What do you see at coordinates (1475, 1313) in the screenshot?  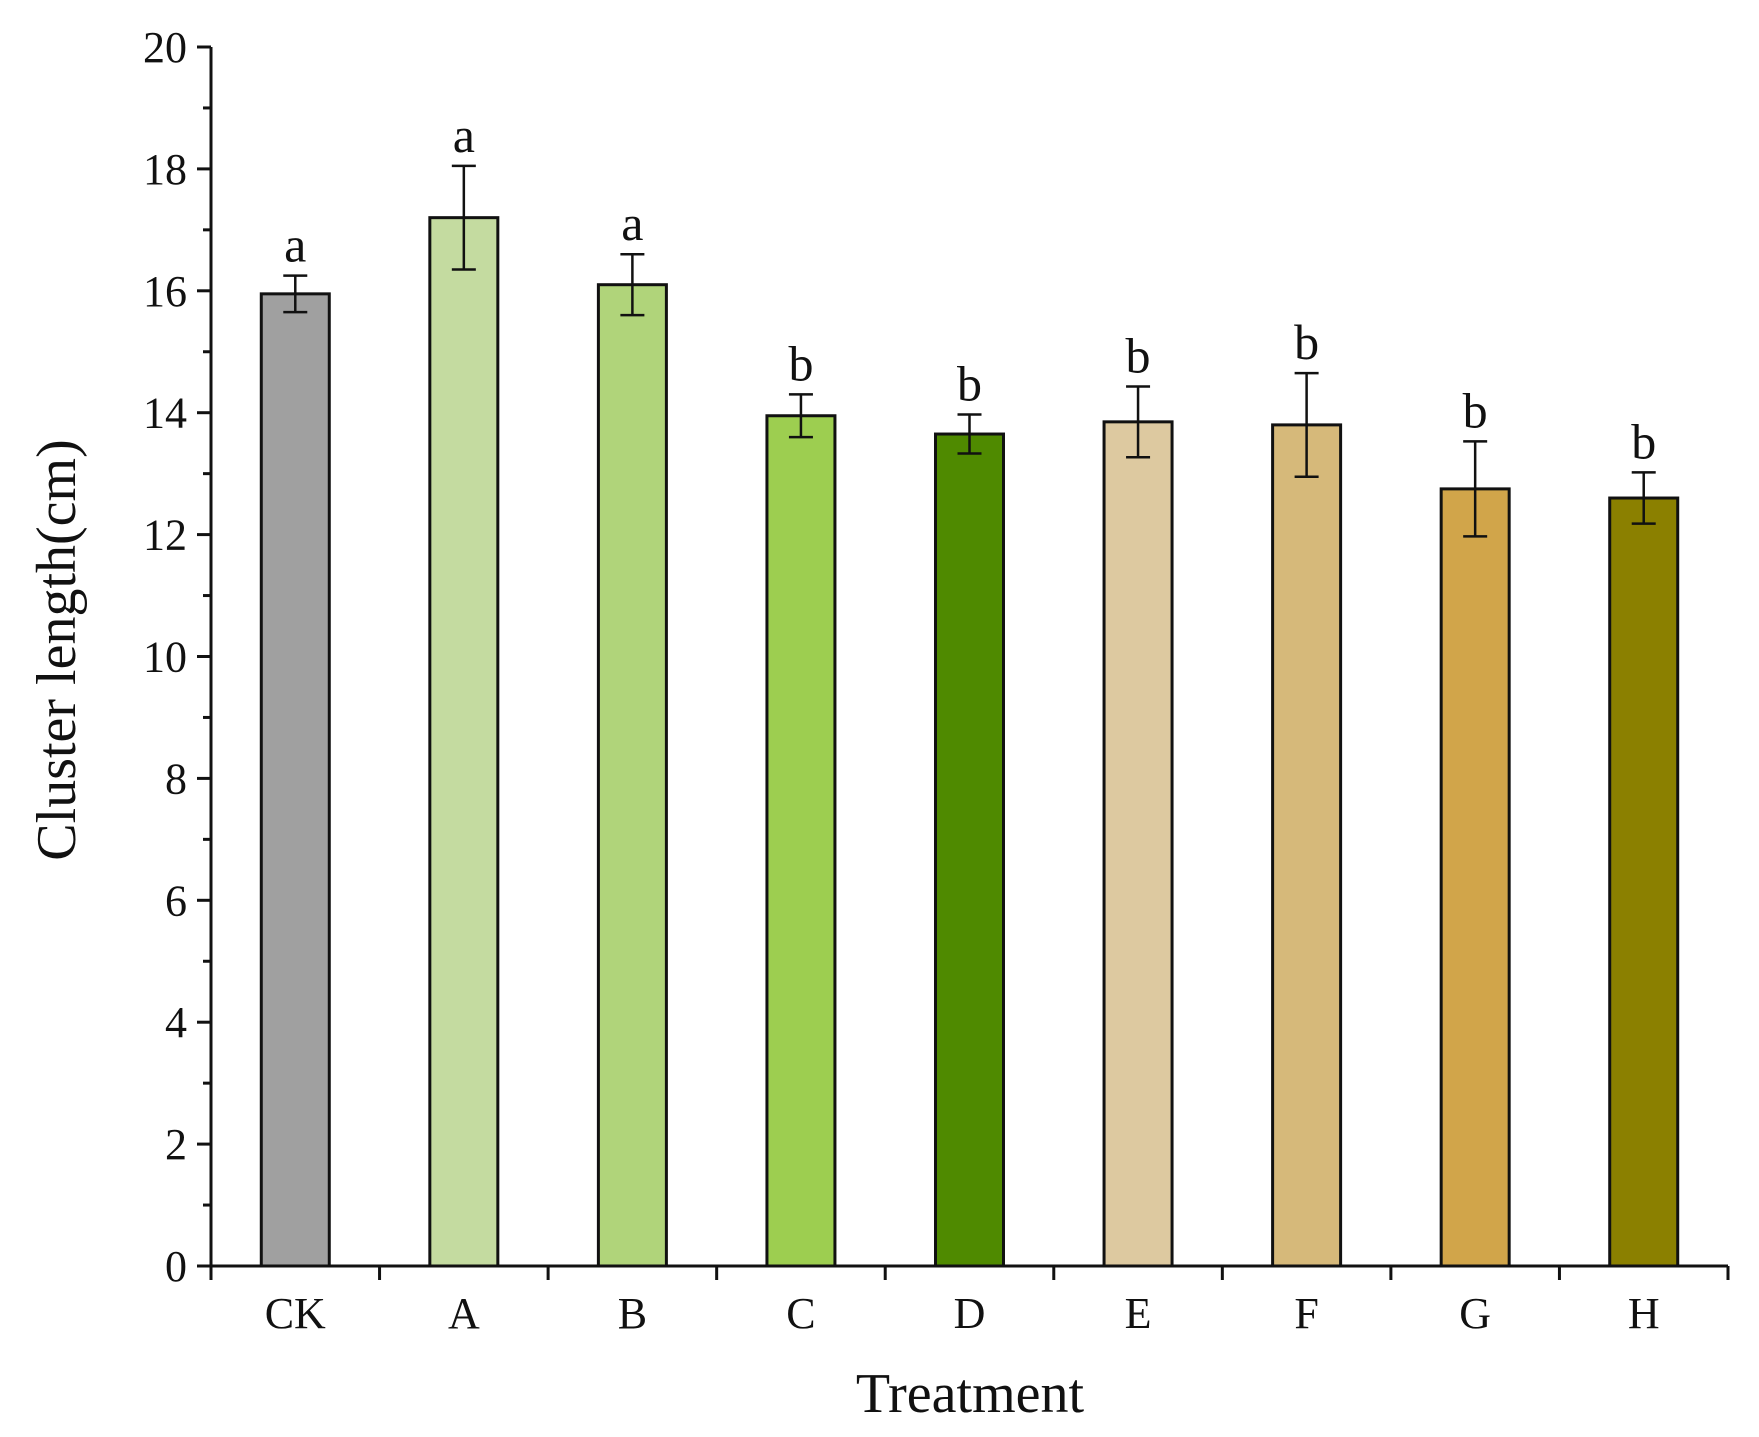 I see `x-tick-label: G` at bounding box center [1475, 1313].